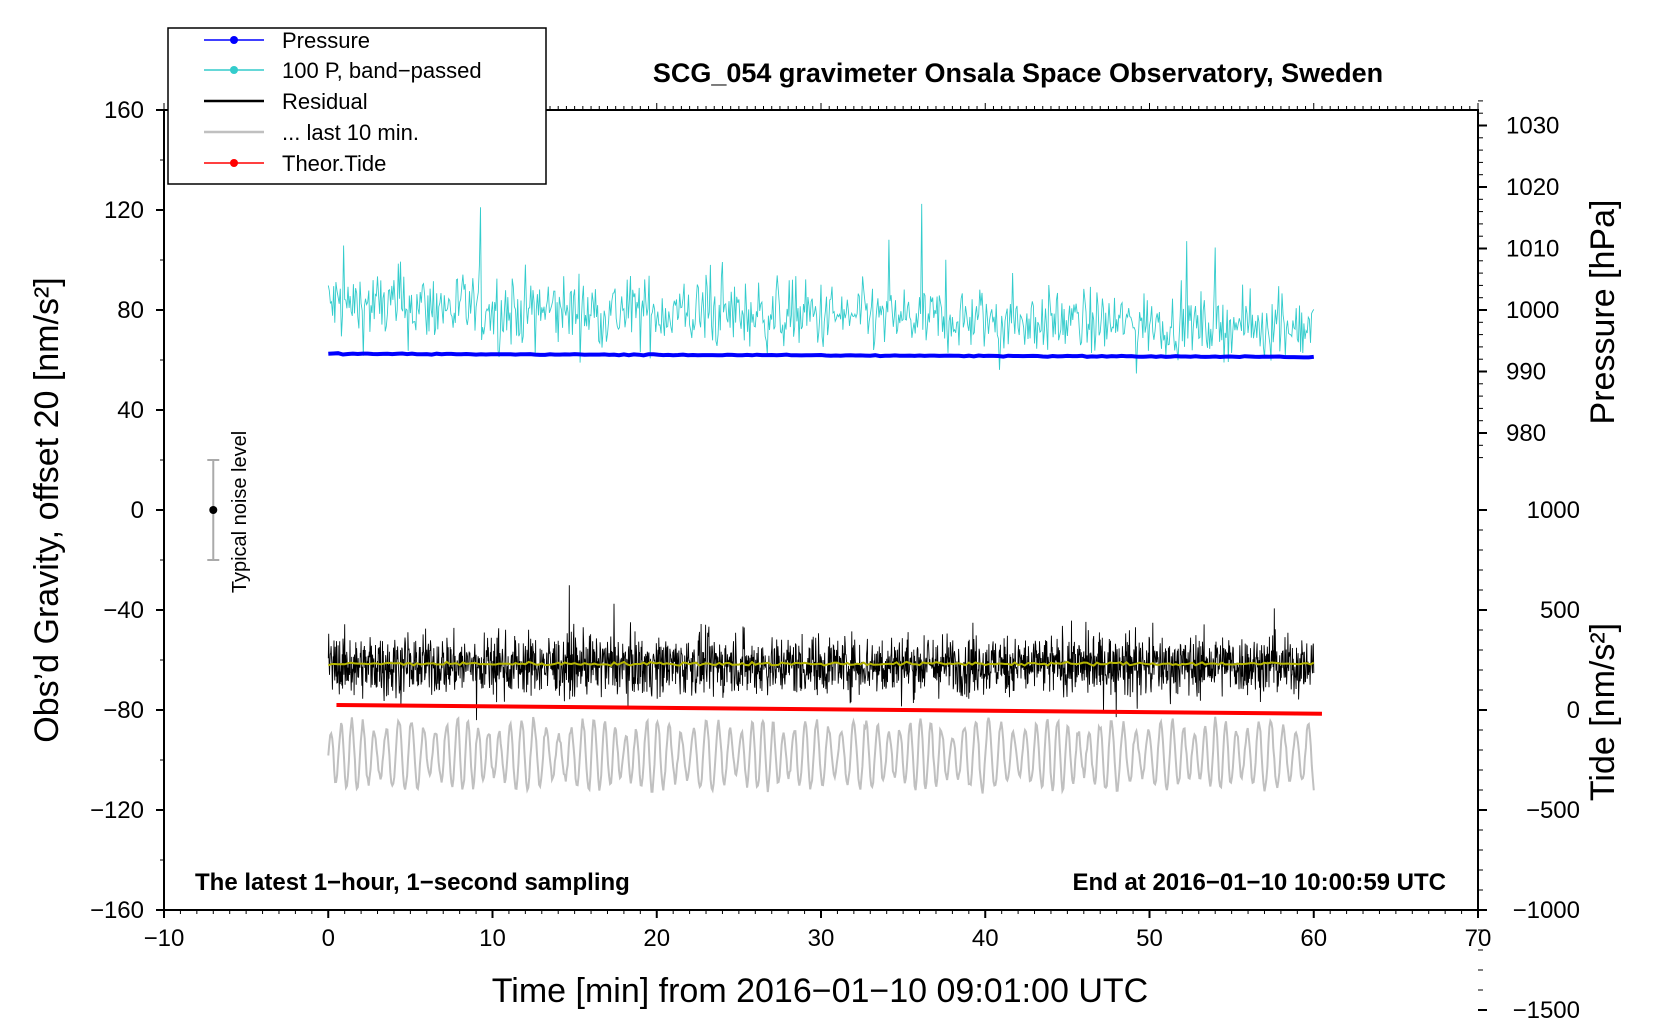  Describe the element at coordinates (130, 410) in the screenshot. I see `y-tick-label: 40` at that location.